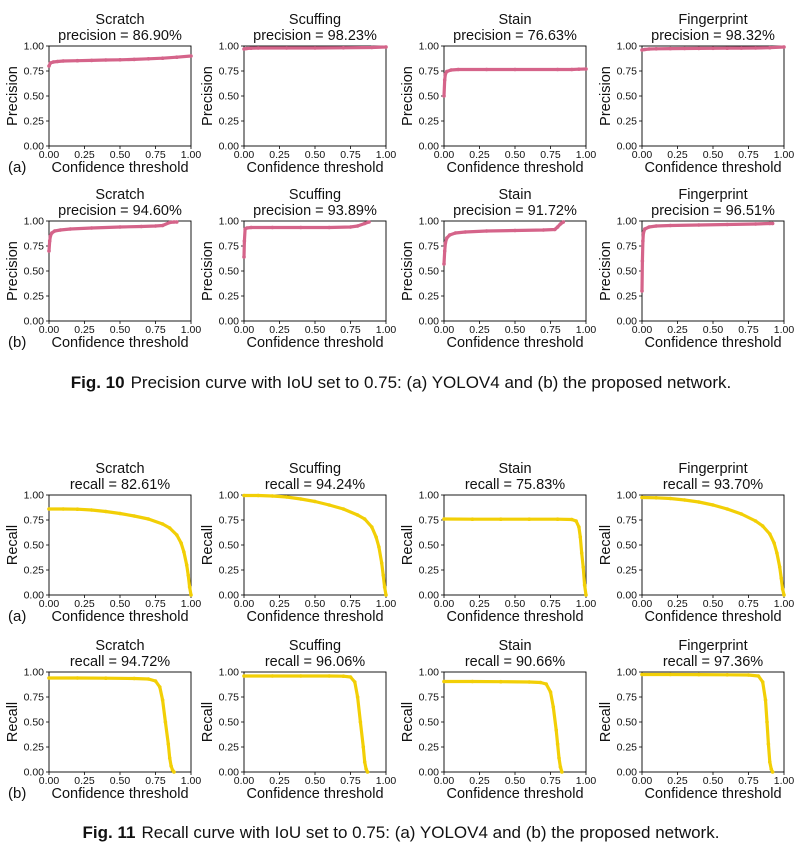 This screenshot has width=802, height=848. I want to click on chart-title: Stain, so click(514, 195).